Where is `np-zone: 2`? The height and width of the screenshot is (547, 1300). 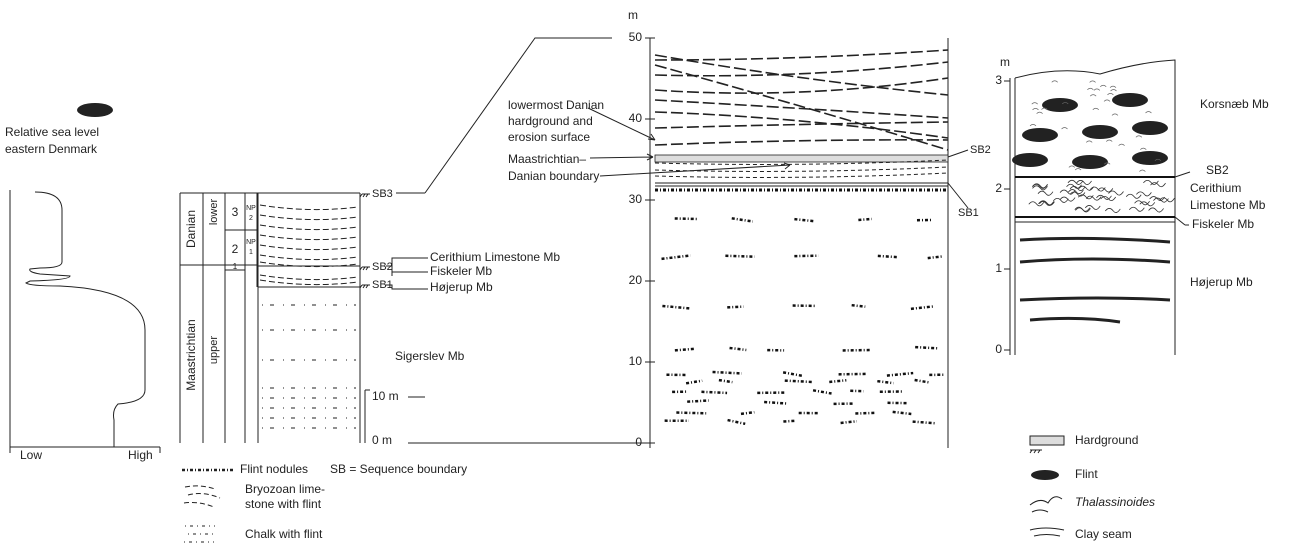 np-zone: 2 is located at coordinates (251, 218).